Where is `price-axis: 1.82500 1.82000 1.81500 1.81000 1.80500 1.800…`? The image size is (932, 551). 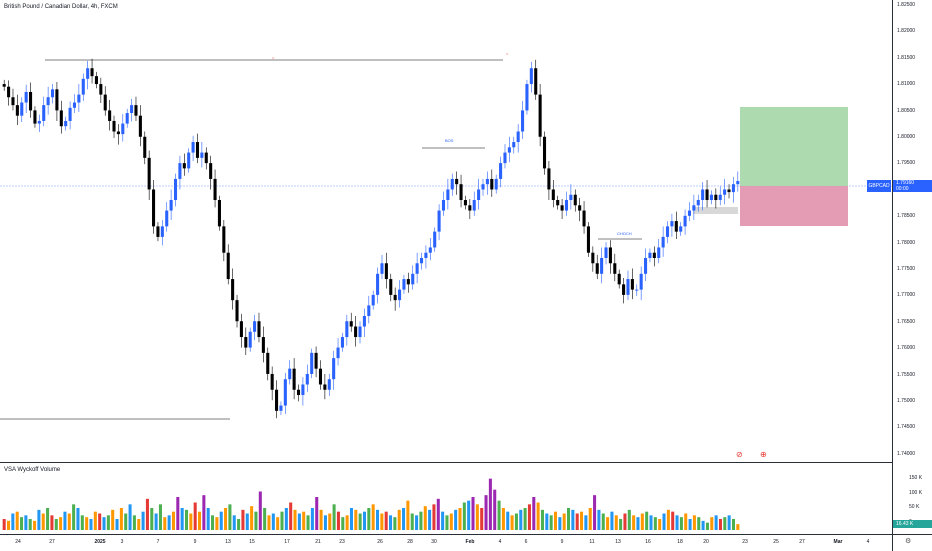 price-axis: 1.82500 1.82000 1.81500 1.81000 1.80500 1.800… is located at coordinates (912, 267).